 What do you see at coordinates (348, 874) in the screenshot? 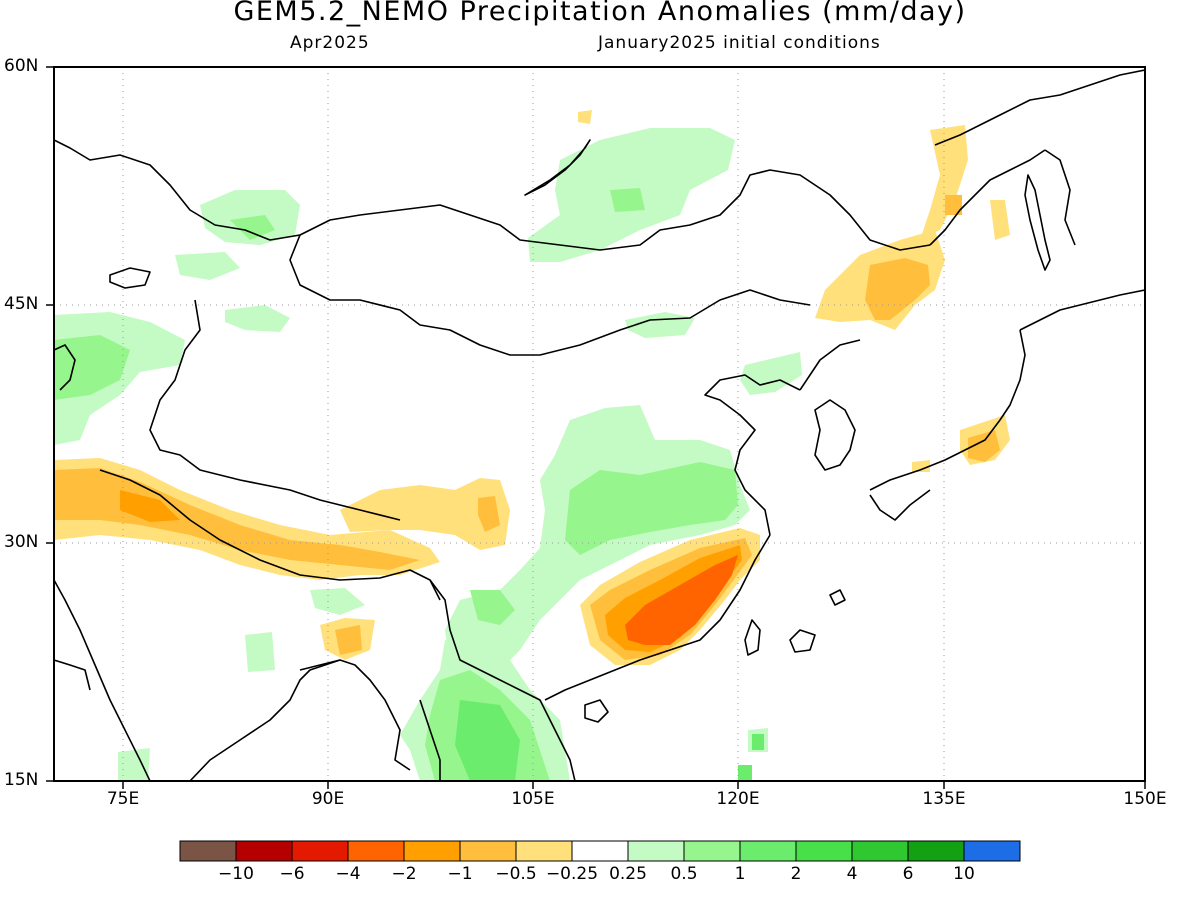
I see `colorbar-tick-label: −4` at bounding box center [348, 874].